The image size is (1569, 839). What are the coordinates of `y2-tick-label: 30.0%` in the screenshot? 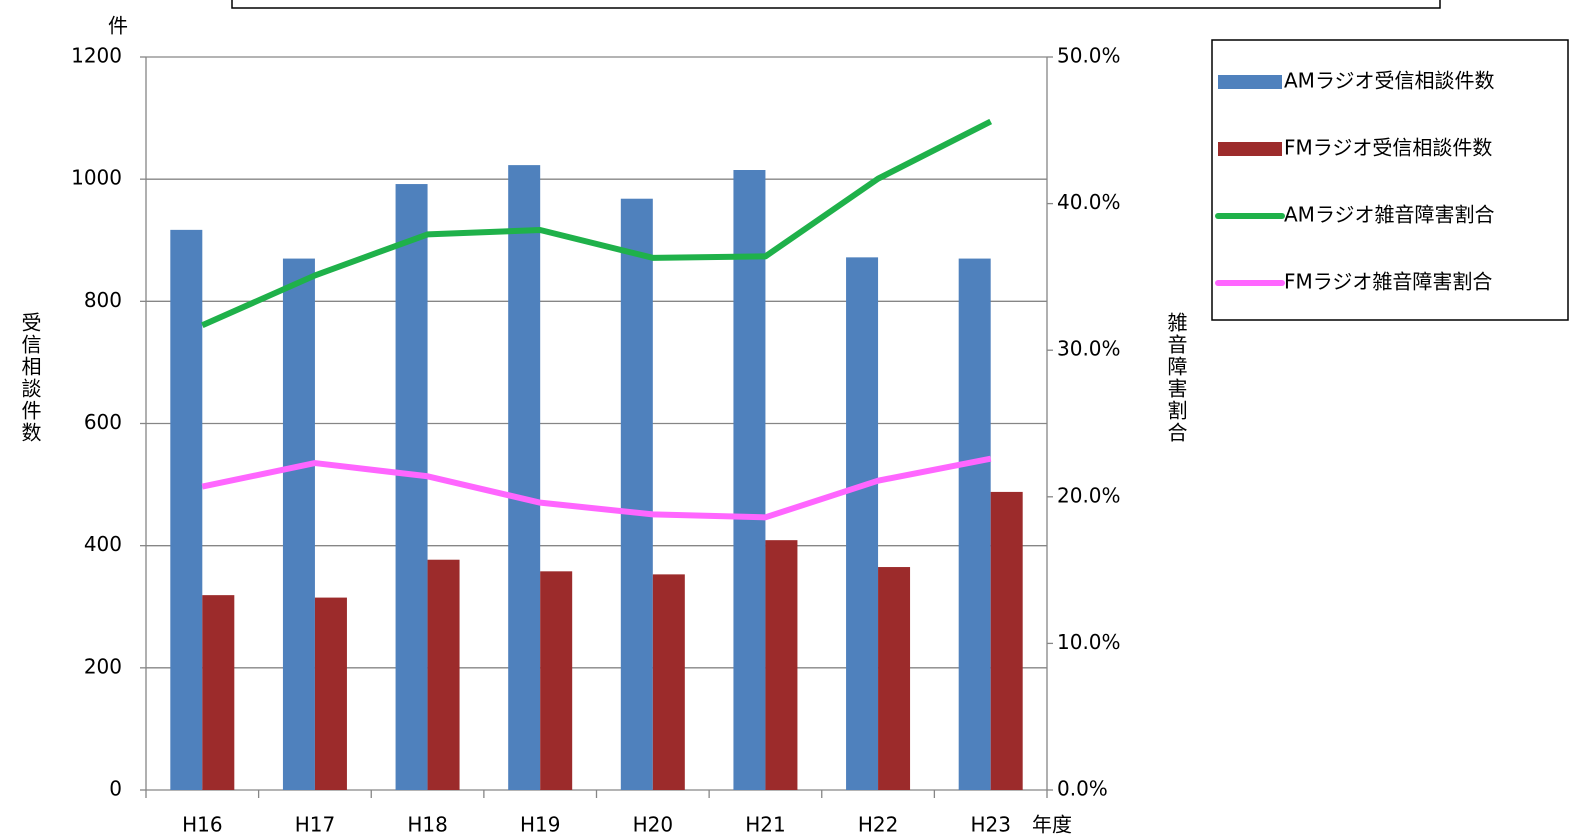 It's located at (1089, 349).